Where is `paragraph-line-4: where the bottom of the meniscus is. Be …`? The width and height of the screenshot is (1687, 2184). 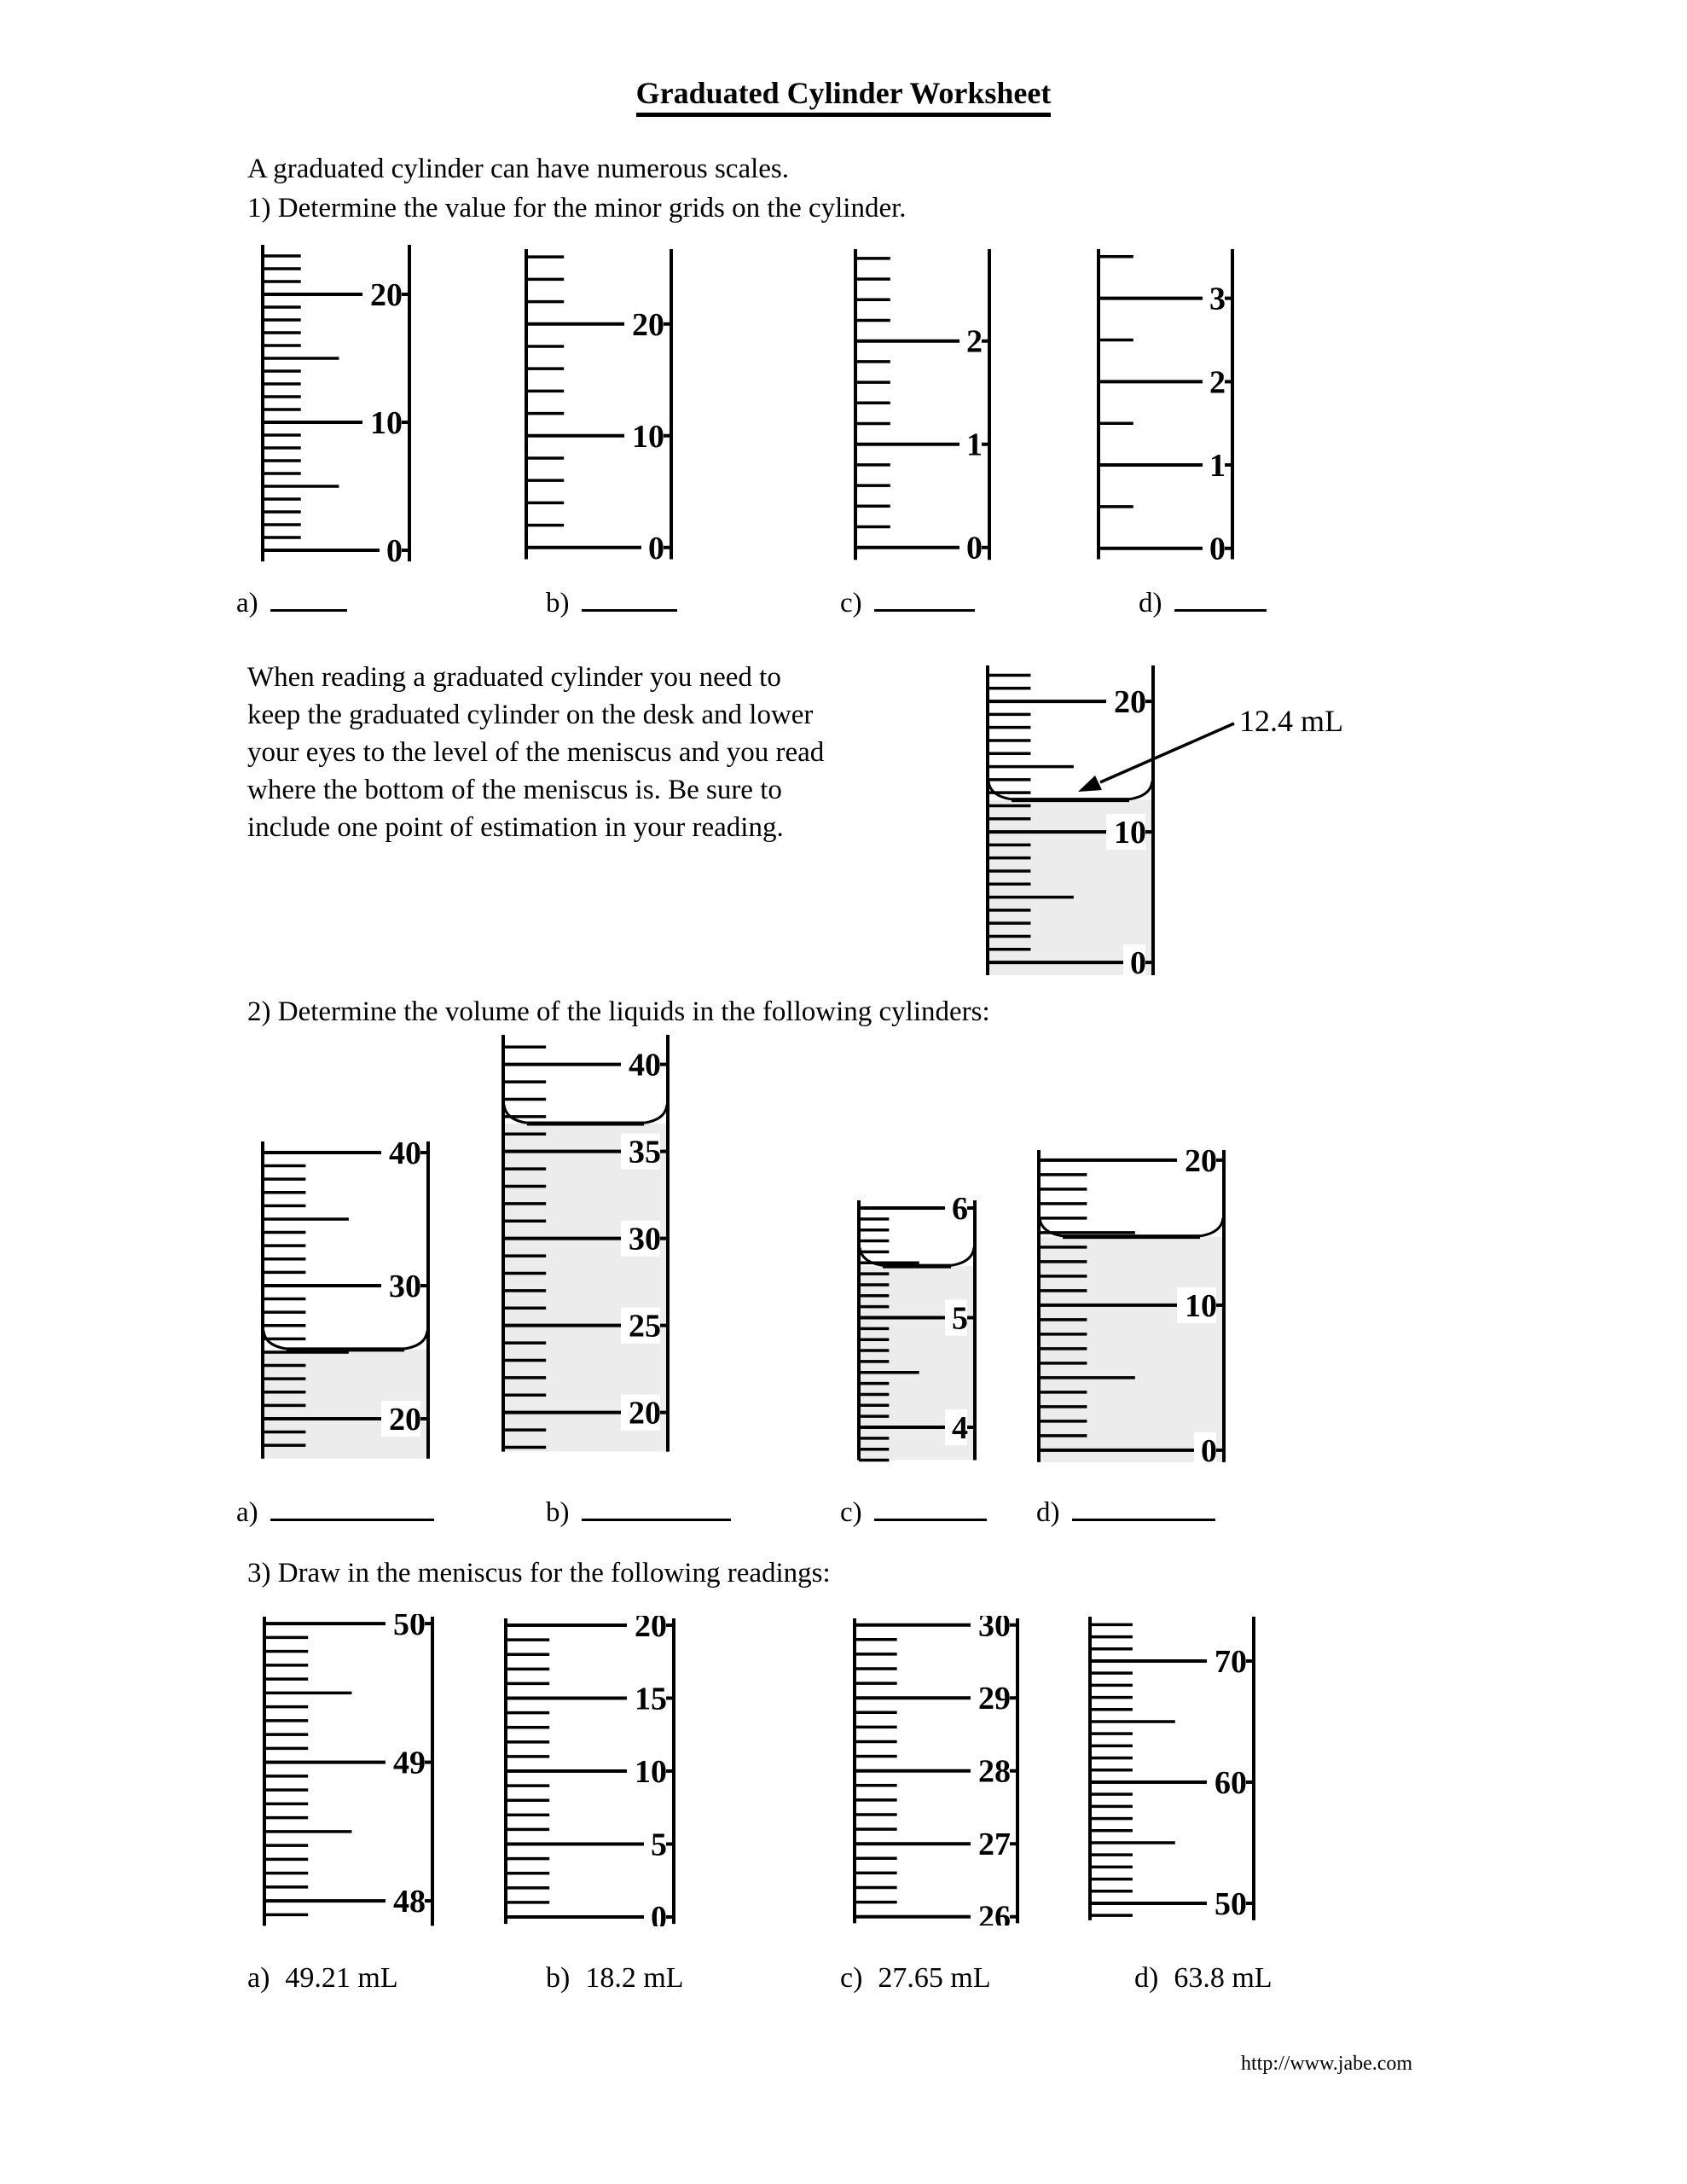 paragraph-line-4: where the bottom of the meniscus is. Be … is located at coordinates (514, 790).